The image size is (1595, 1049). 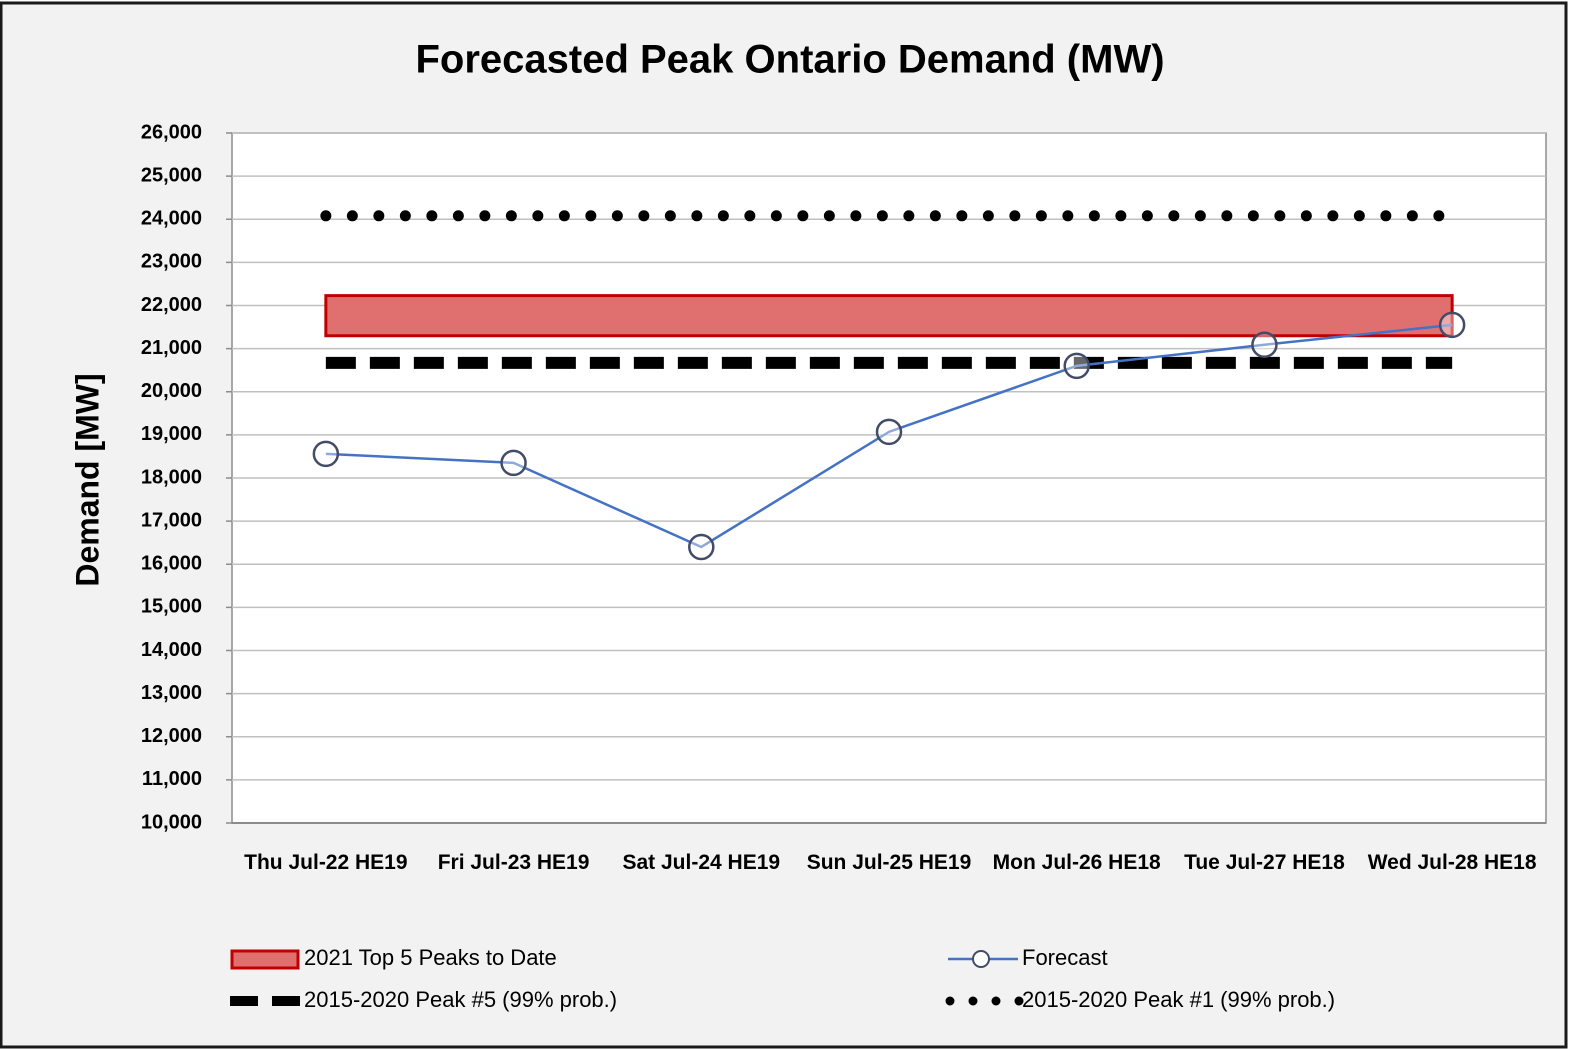 What do you see at coordinates (87, 479) in the screenshot?
I see `y-axis-label: Demand [MW]` at bounding box center [87, 479].